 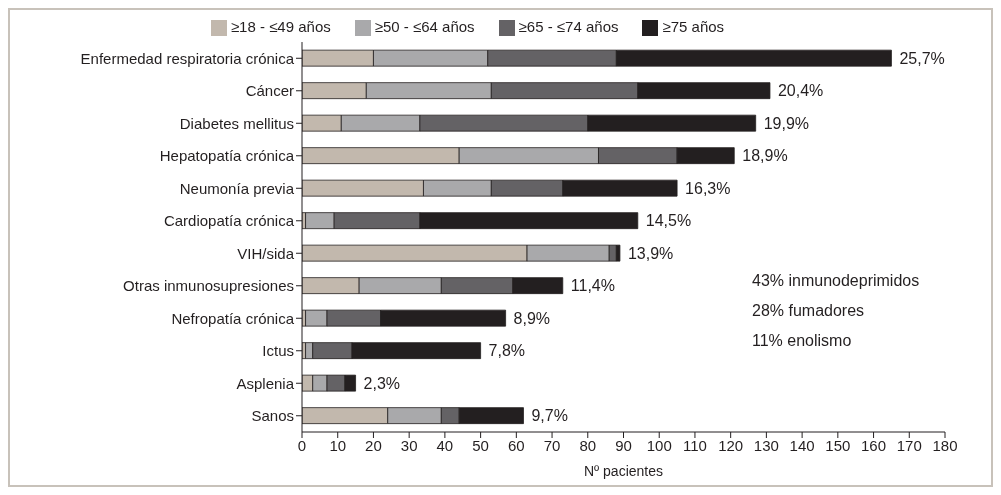 I want to click on annotation: 7,8%, so click(x=507, y=351).